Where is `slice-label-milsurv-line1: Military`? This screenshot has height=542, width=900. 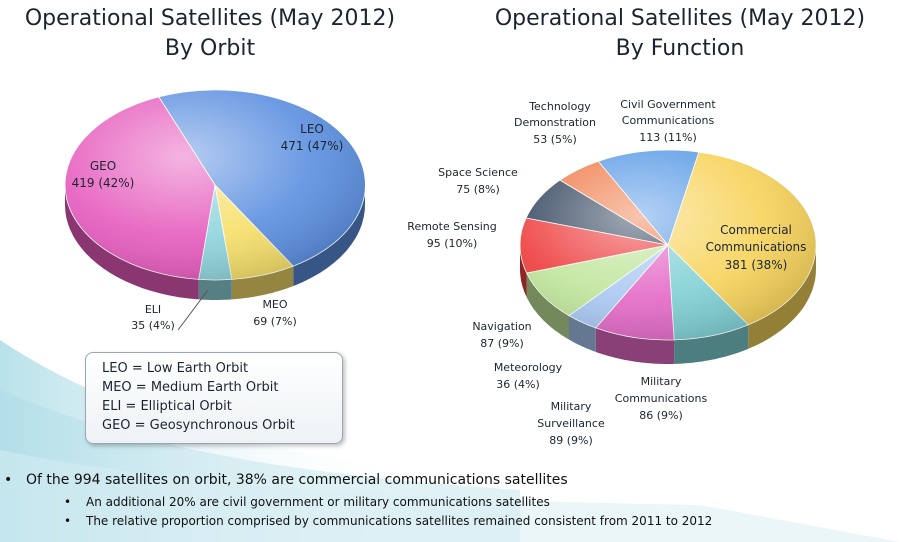 slice-label-milsurv-line1: Military is located at coordinates (571, 406).